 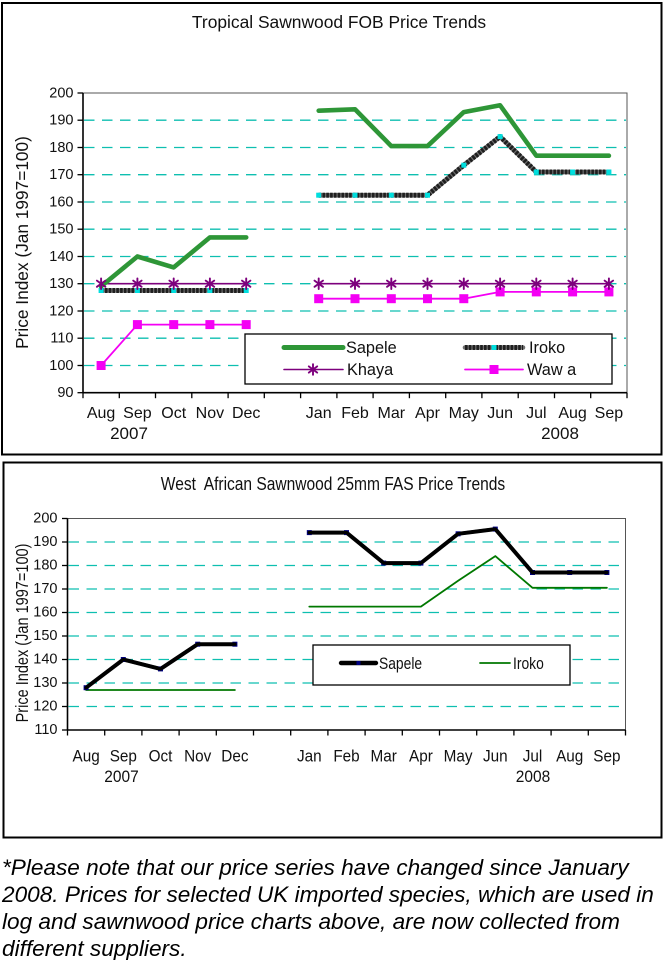 I want to click on svg-text:Tropical Sawnwood FOB Price Tr: Tropical Sawnwood FOB Price Trends, so click(x=339, y=22).